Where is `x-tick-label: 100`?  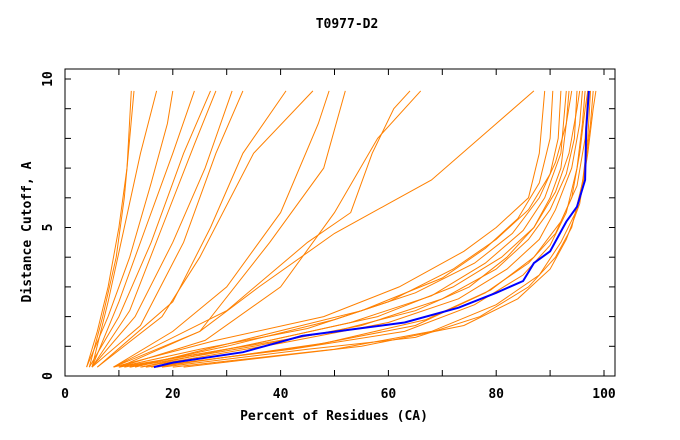 x-tick-label: 100 is located at coordinates (604, 394).